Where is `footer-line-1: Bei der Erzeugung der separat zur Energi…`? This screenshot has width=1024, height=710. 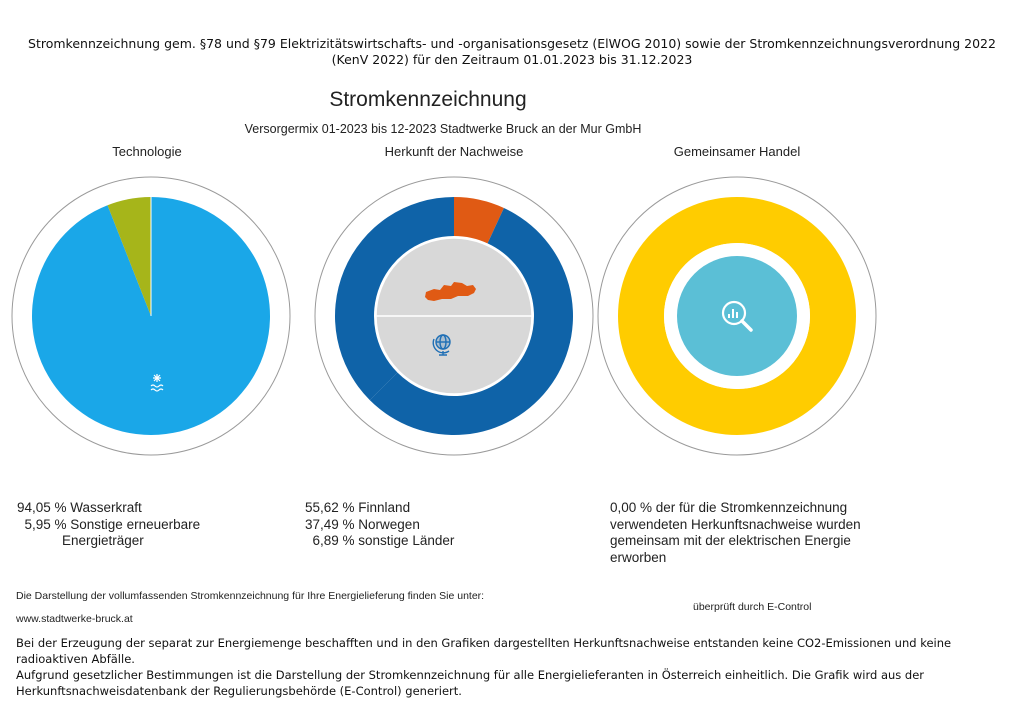 footer-line-1: Bei der Erzeugung der separat zur Energi… is located at coordinates (484, 643).